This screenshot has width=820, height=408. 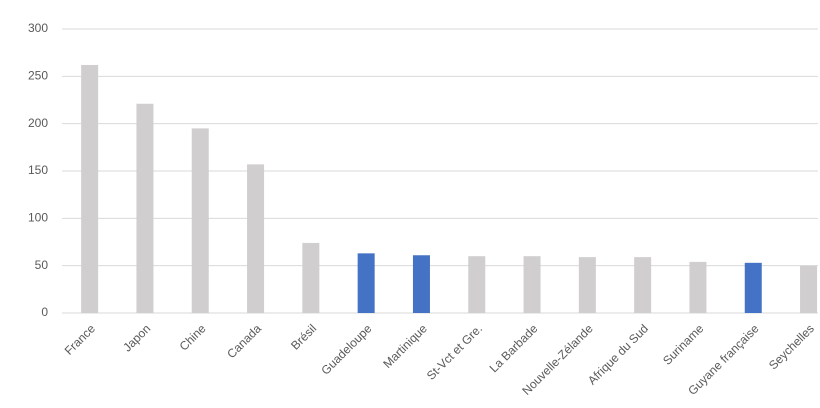 I want to click on x-tick-label: Guadeloupe, so click(x=346, y=349).